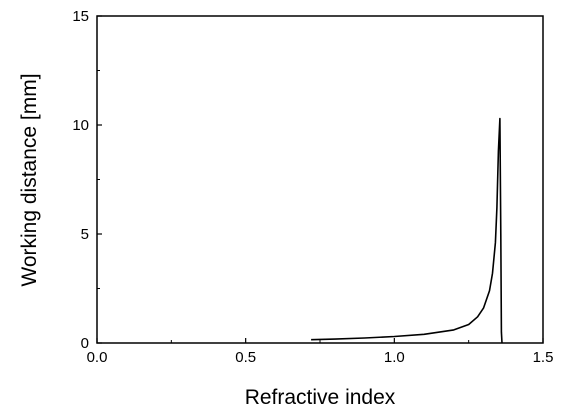 This screenshot has height=414, width=565. Describe the element at coordinates (543, 357) in the screenshot. I see `x-tick-label: 1.5` at that location.